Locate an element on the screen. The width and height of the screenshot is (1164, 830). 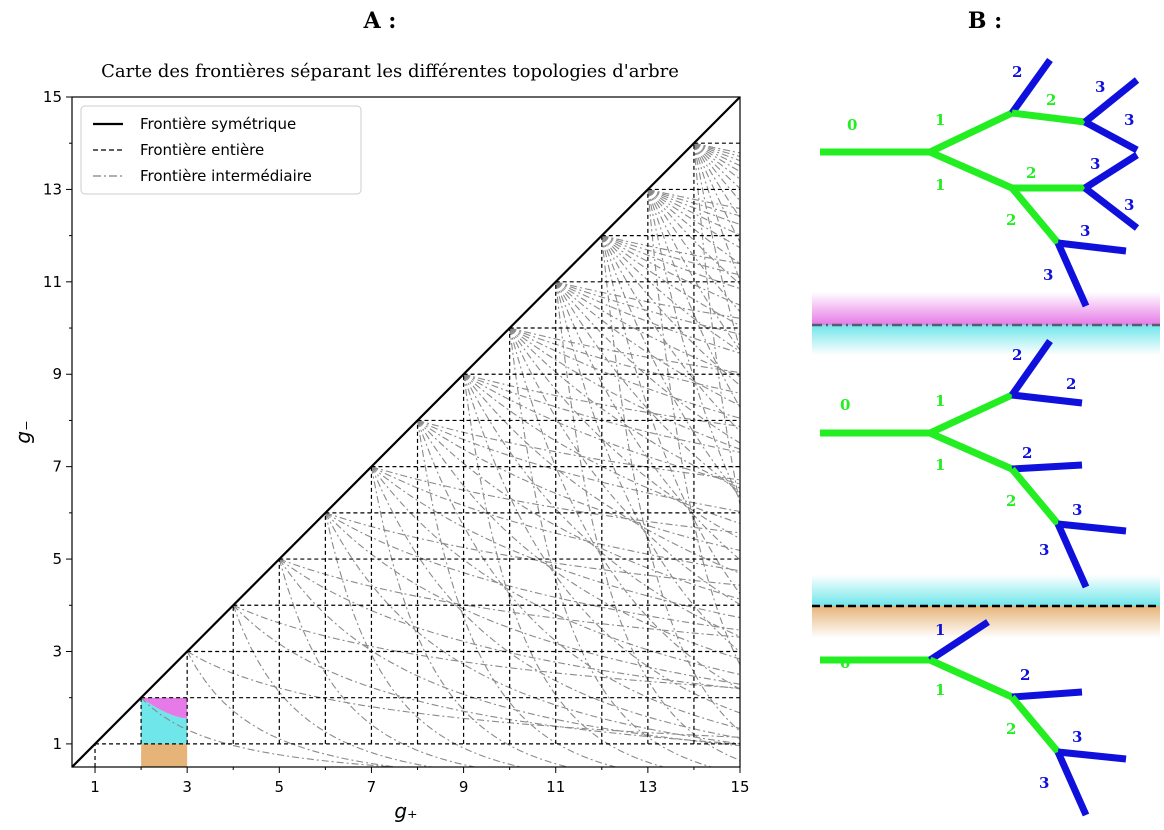
y-tick-label: 7 is located at coordinates (57, 467).